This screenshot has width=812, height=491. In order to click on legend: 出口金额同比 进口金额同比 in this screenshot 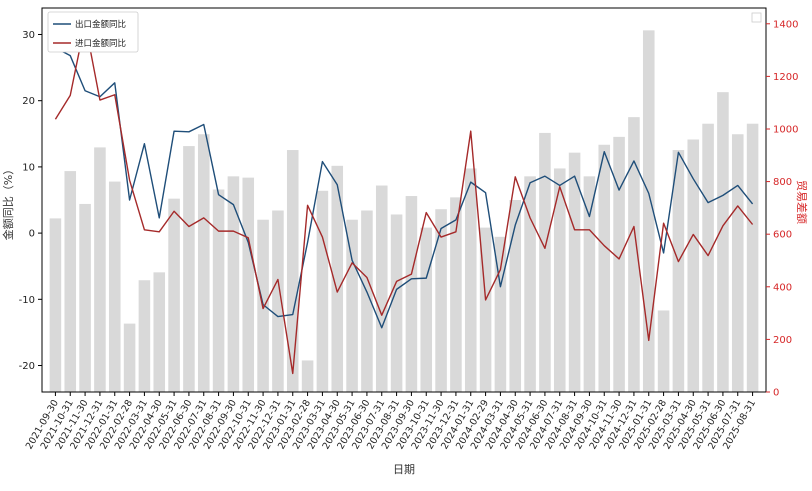, I will do `click(93, 32)`.